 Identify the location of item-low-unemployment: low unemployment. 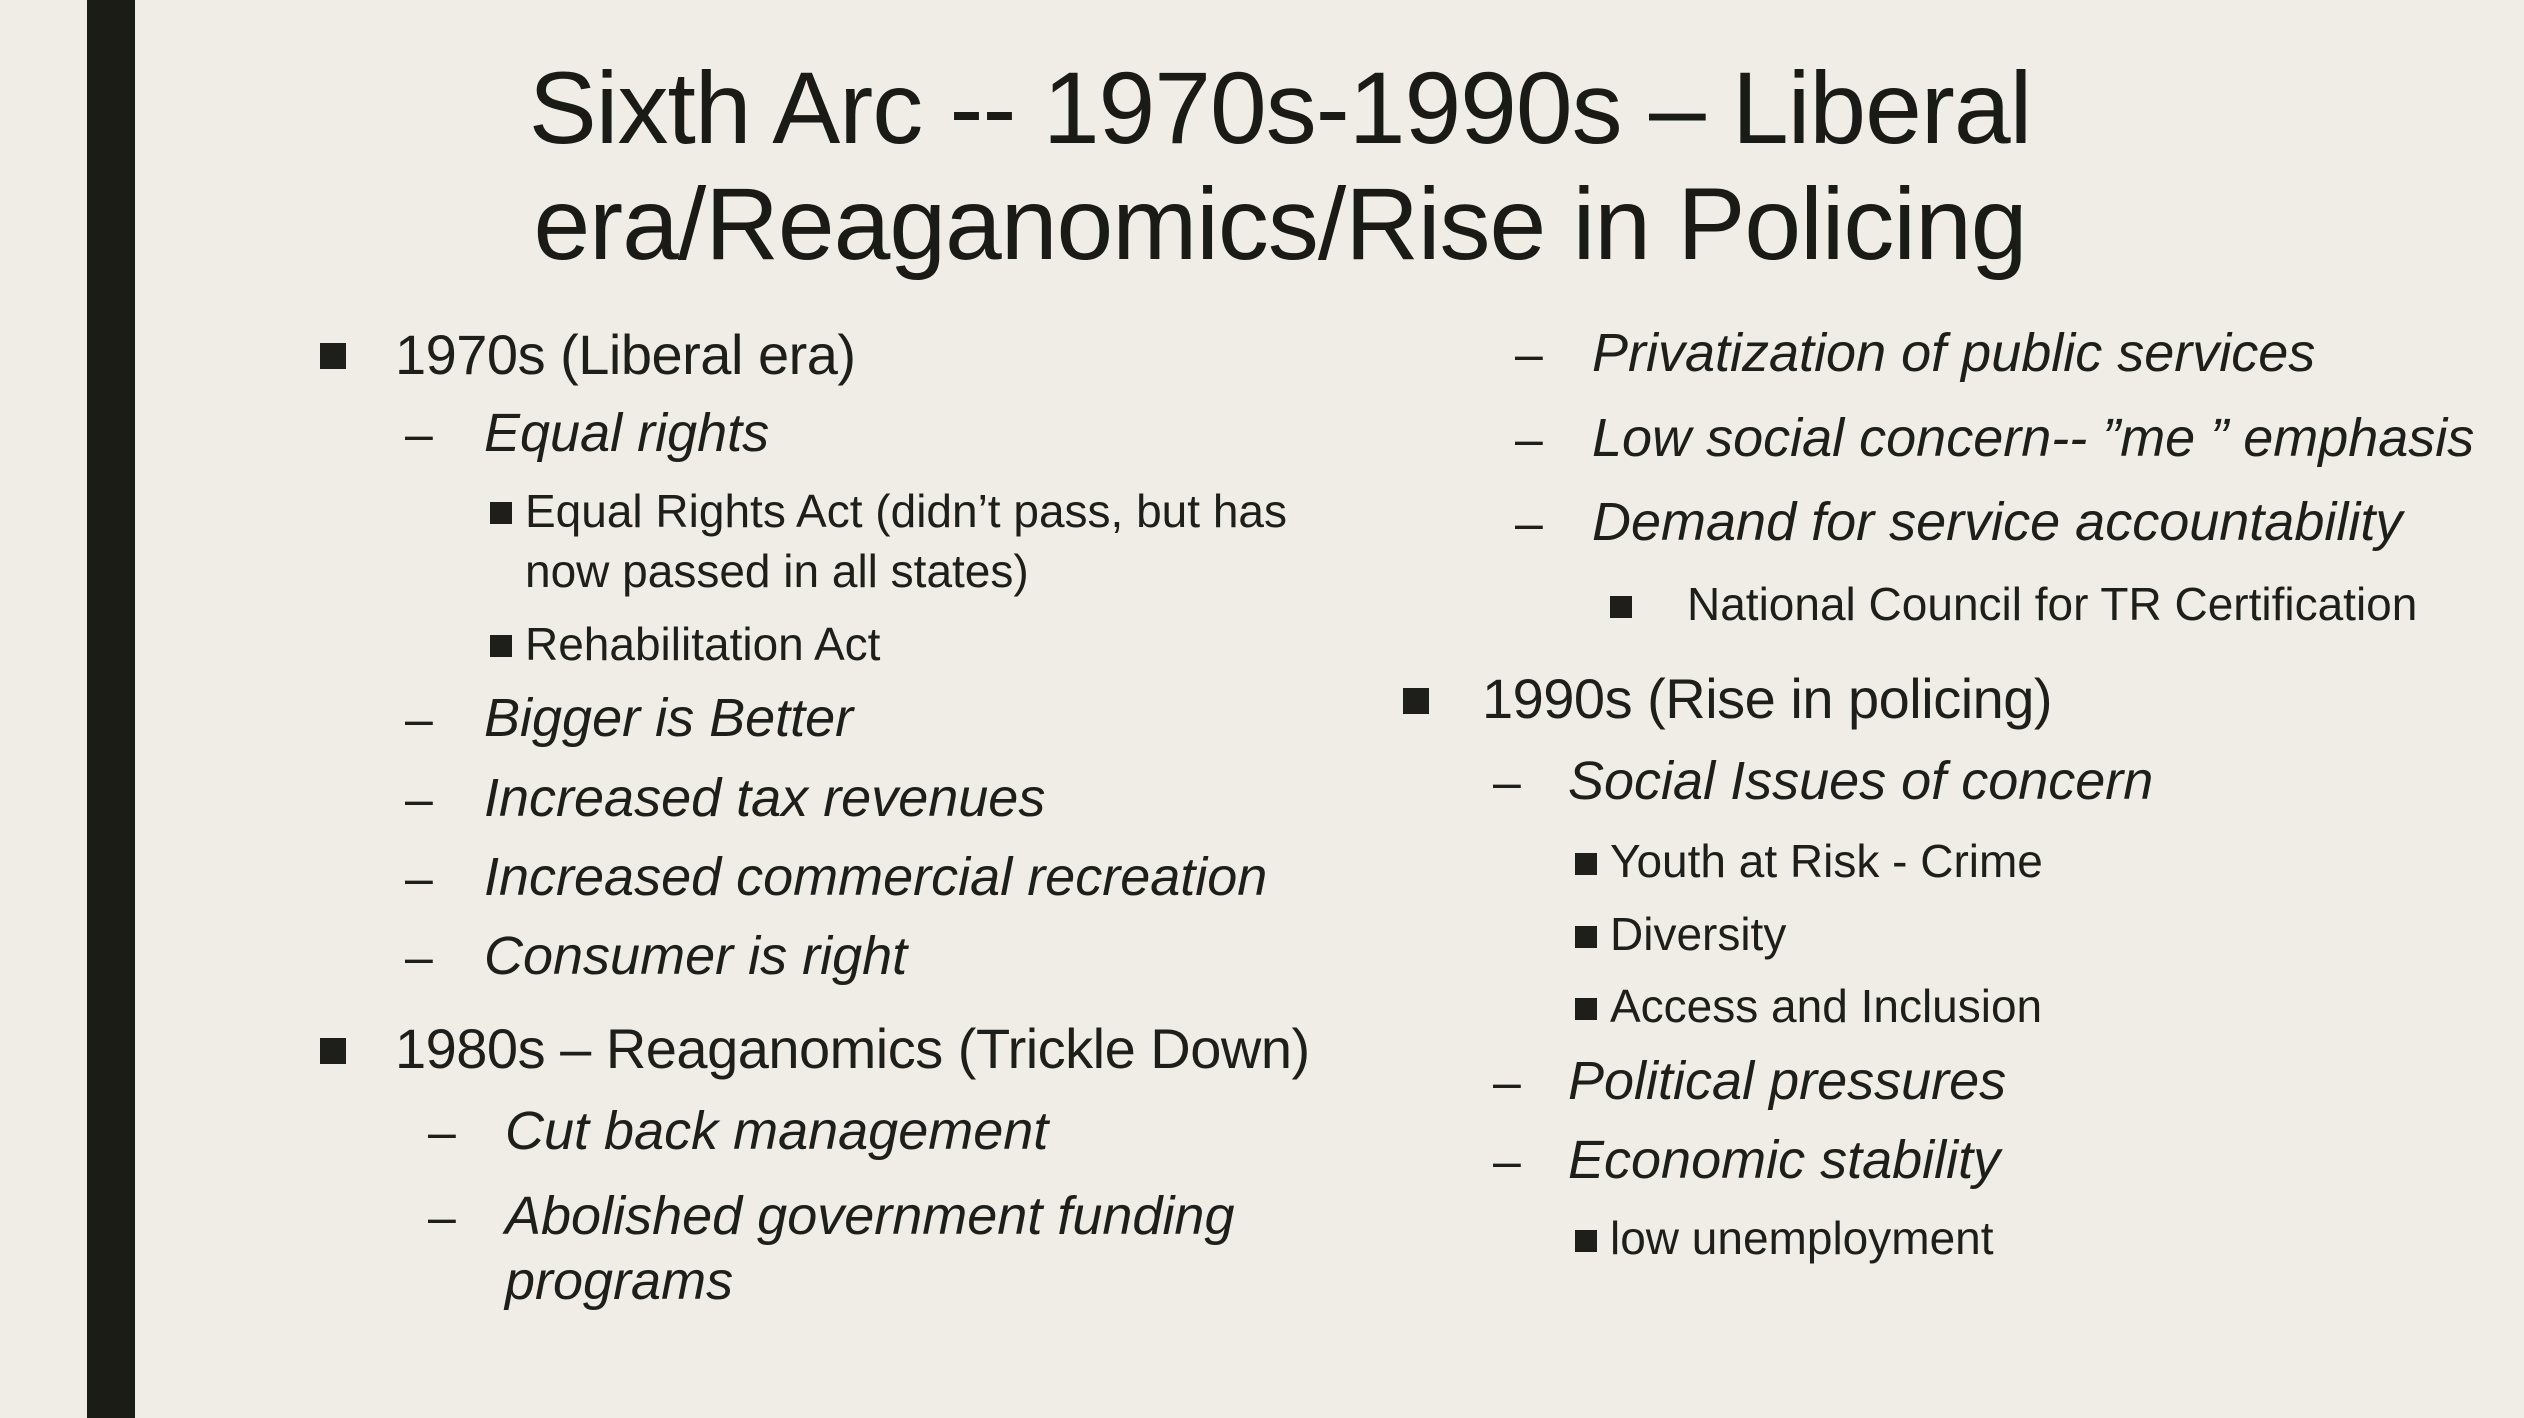
(1802, 1238).